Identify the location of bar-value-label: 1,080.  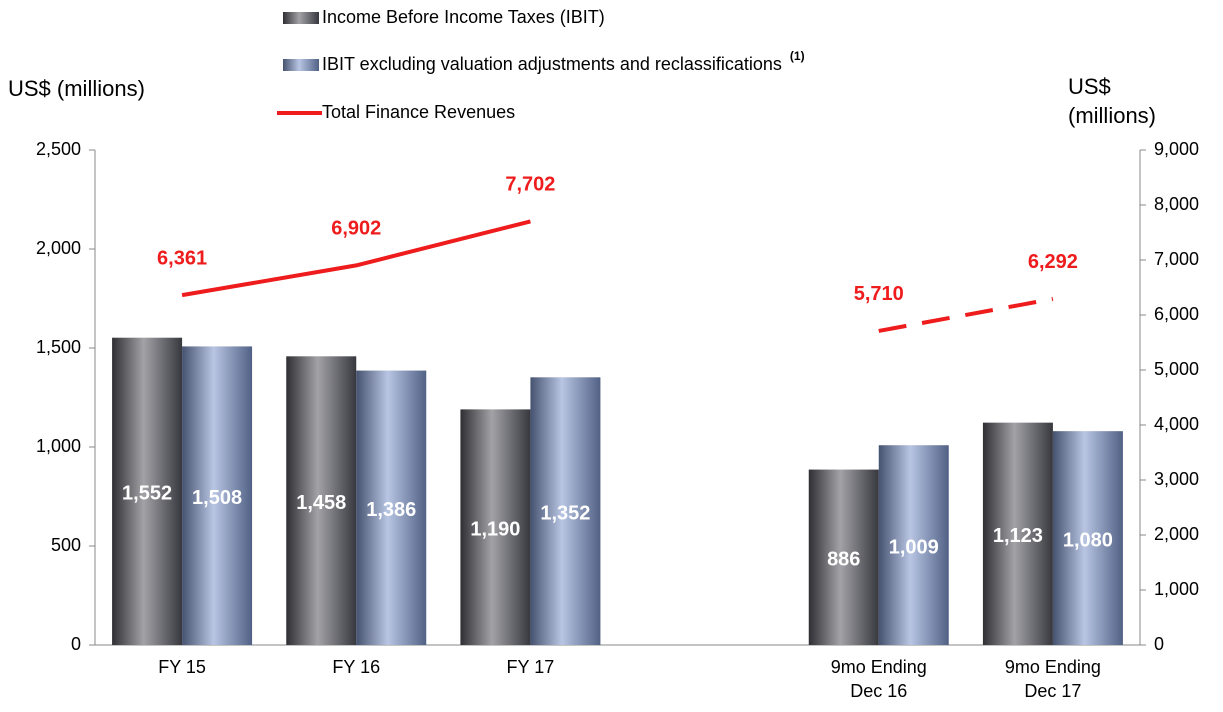
(1088, 540).